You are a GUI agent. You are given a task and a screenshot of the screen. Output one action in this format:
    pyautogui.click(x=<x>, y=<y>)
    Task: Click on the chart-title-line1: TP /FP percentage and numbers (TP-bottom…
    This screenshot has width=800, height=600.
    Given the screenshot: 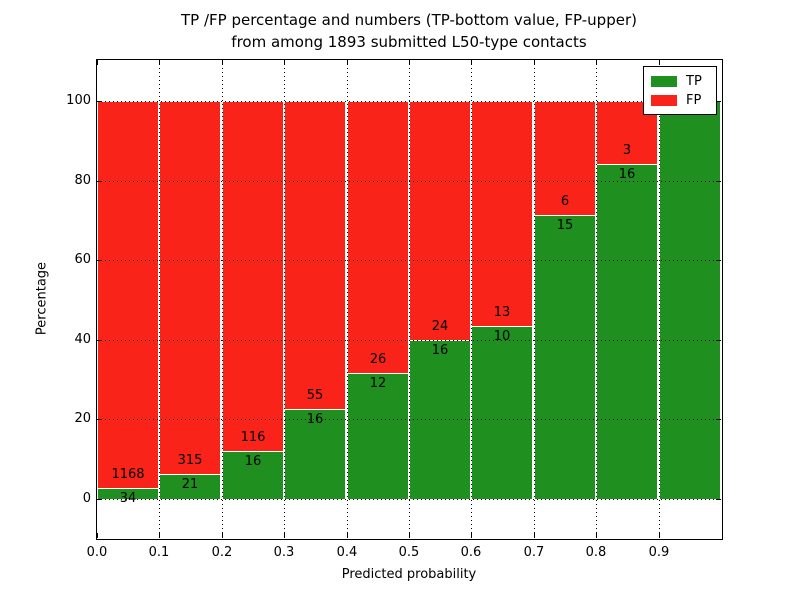 What is the action you would take?
    pyautogui.click(x=409, y=20)
    